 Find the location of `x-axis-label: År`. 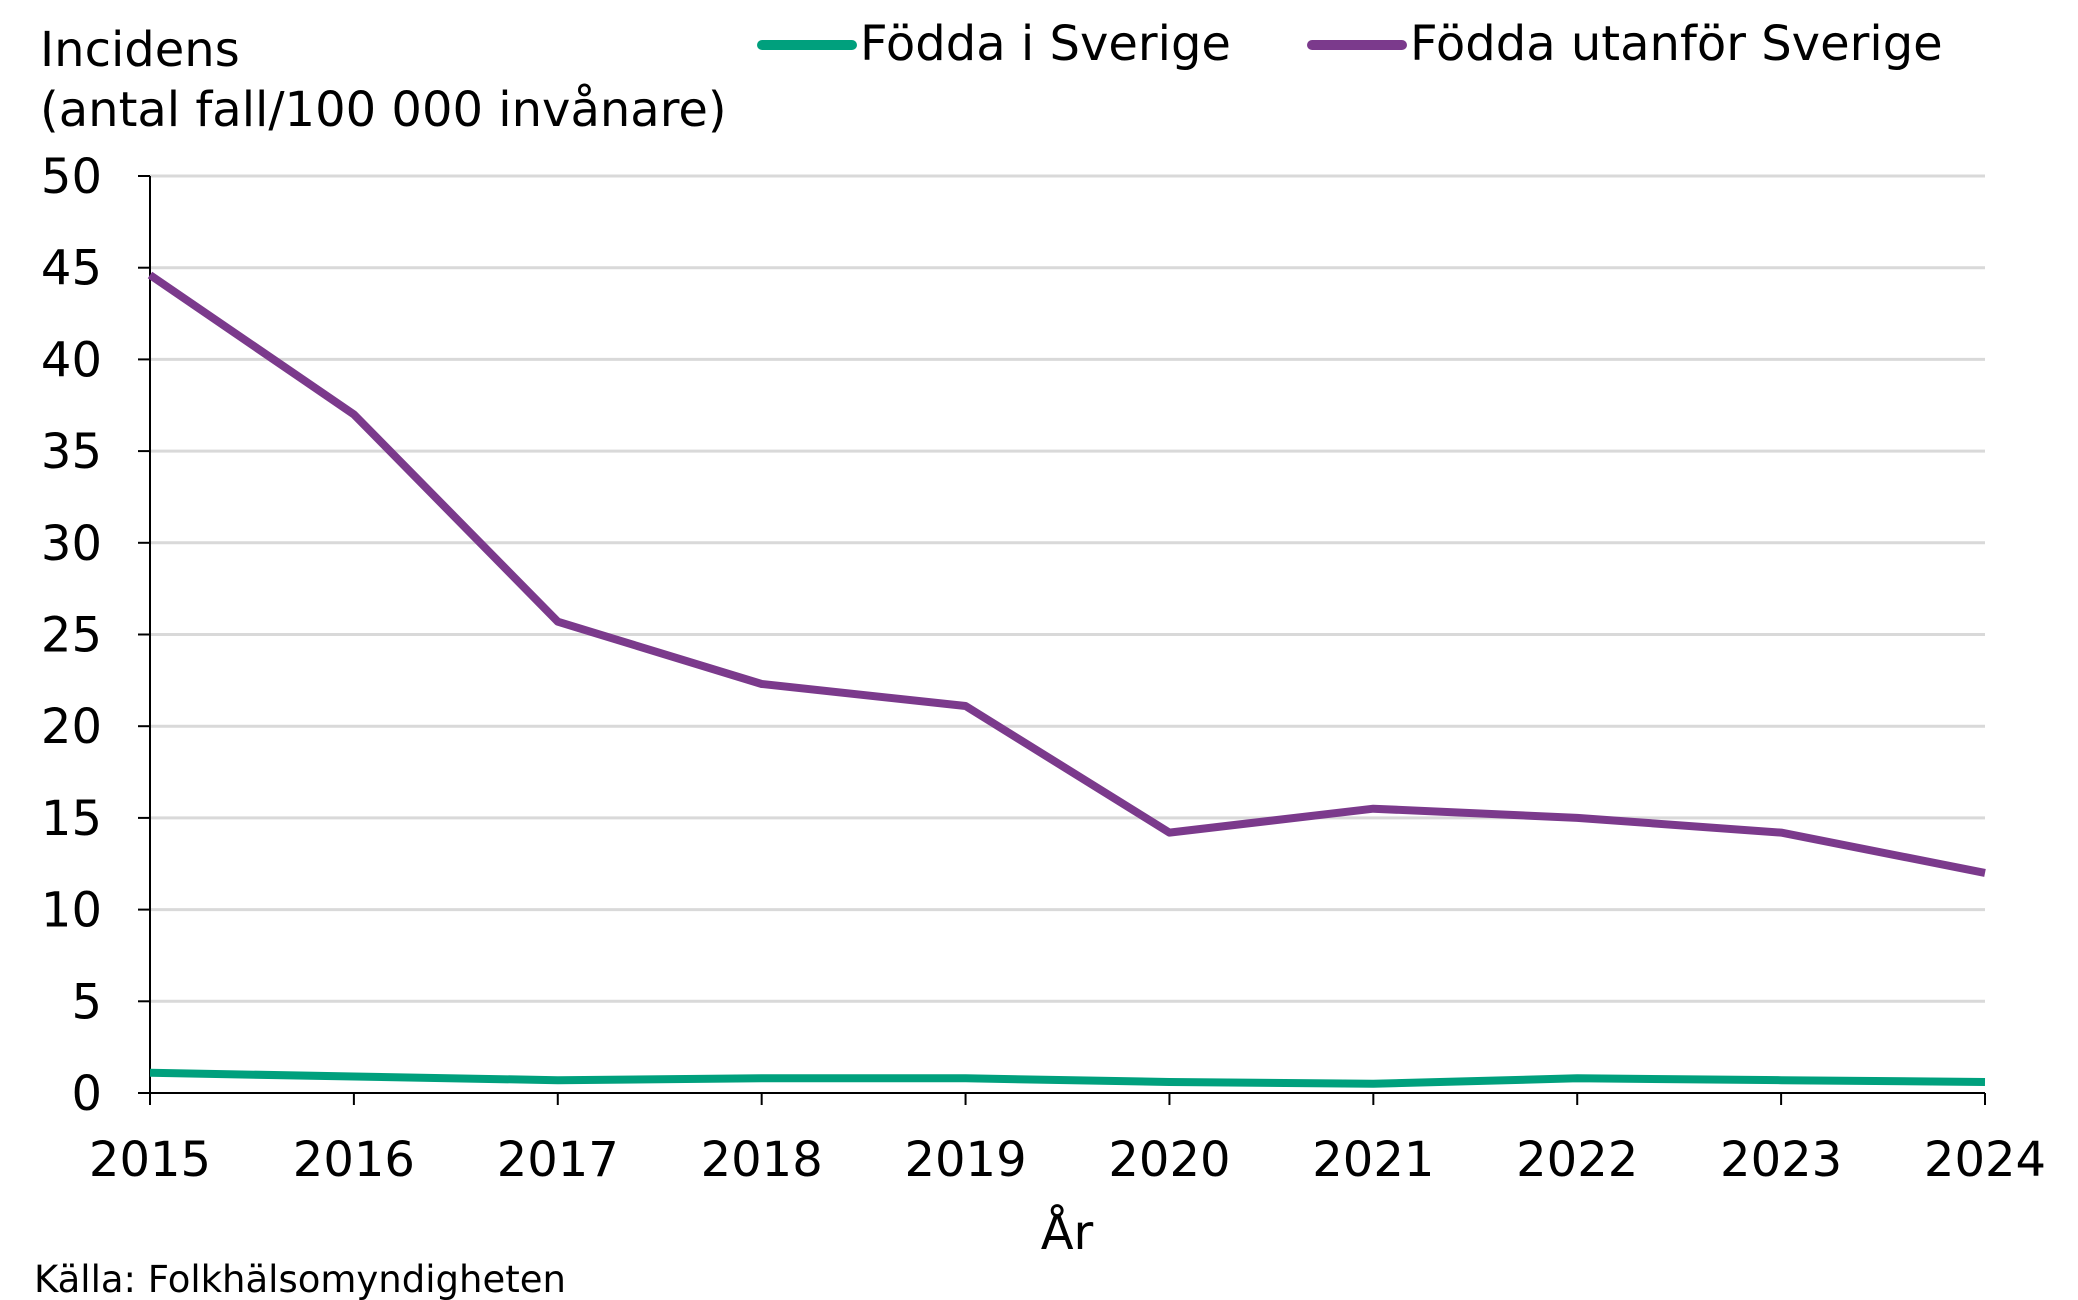

x-axis-label: År is located at coordinates (1067, 1232).